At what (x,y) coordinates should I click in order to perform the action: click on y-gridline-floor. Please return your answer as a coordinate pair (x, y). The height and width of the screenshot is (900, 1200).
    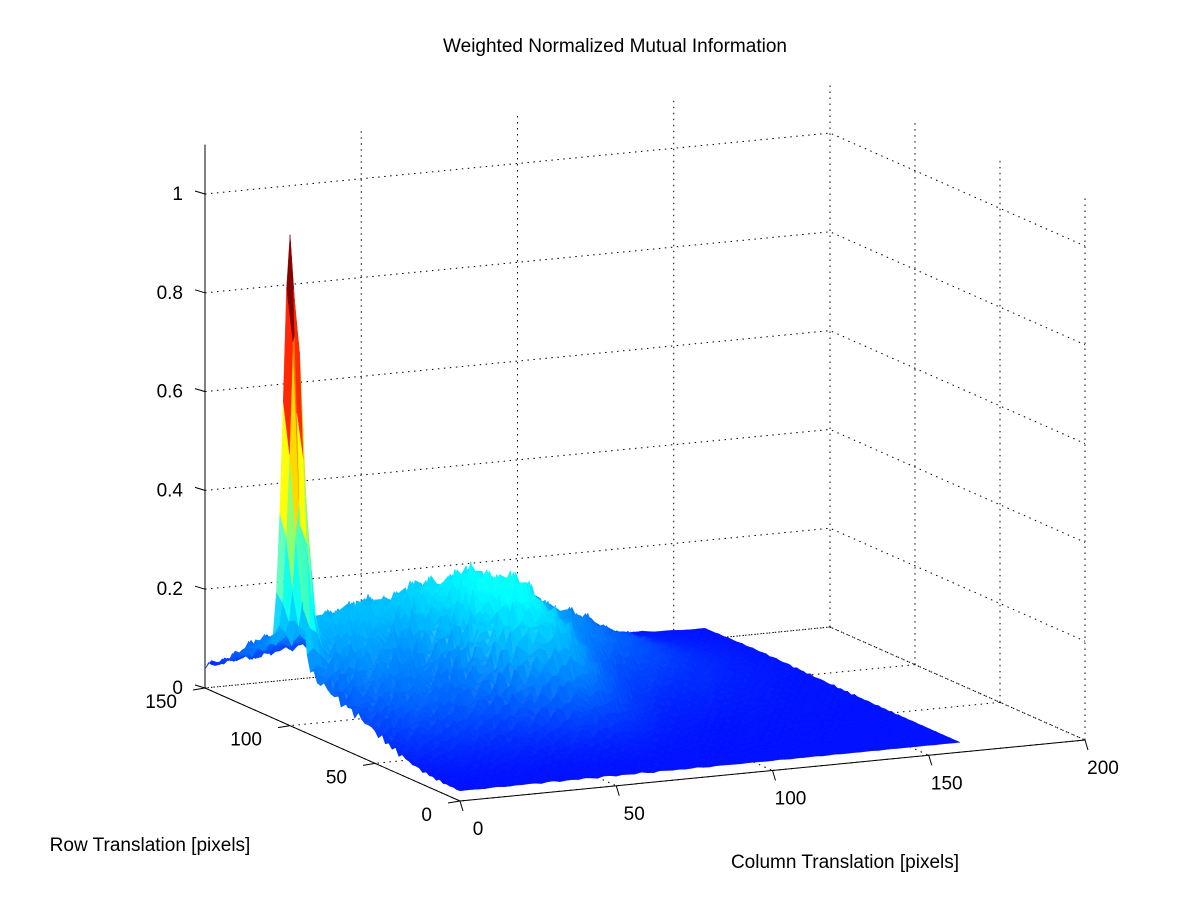
    Looking at the image, I should click on (517, 657).